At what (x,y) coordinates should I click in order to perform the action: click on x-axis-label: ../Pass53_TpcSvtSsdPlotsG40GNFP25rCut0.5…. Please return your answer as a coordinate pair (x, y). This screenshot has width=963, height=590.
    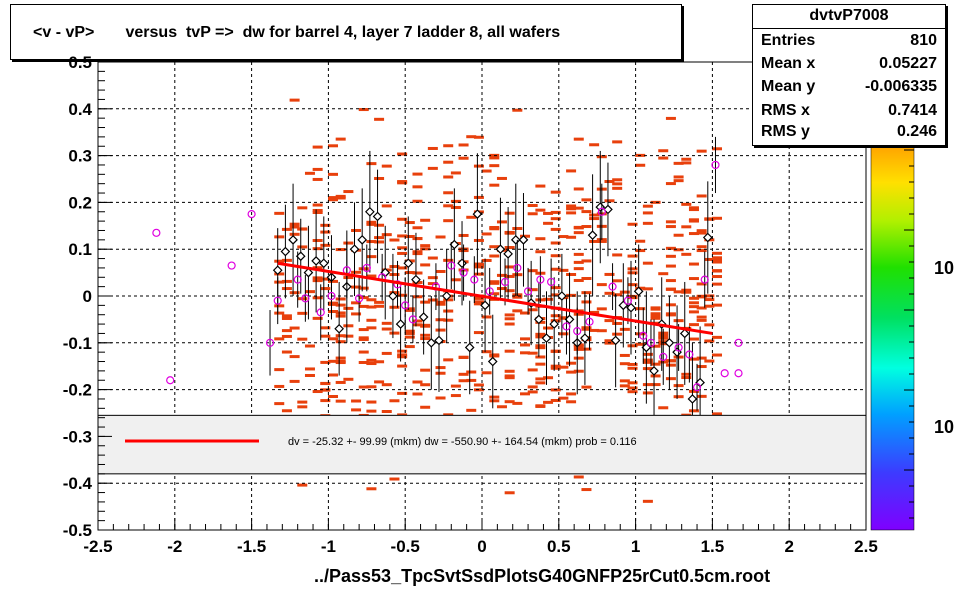
    Looking at the image, I should click on (542, 576).